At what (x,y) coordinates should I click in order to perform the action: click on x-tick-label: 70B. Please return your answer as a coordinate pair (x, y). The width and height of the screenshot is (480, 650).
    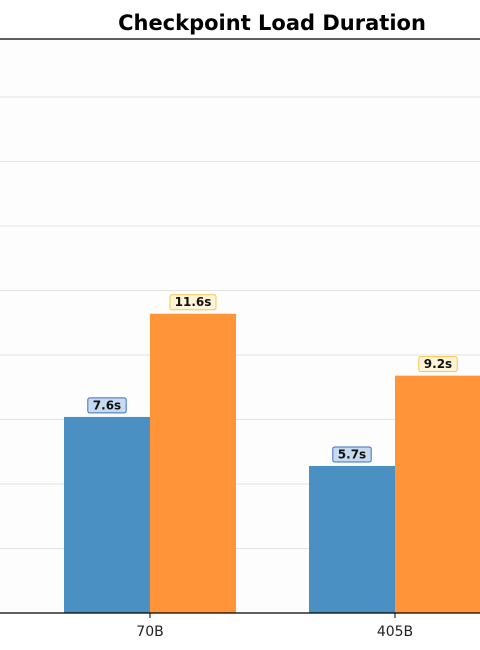
    Looking at the image, I should click on (149, 632).